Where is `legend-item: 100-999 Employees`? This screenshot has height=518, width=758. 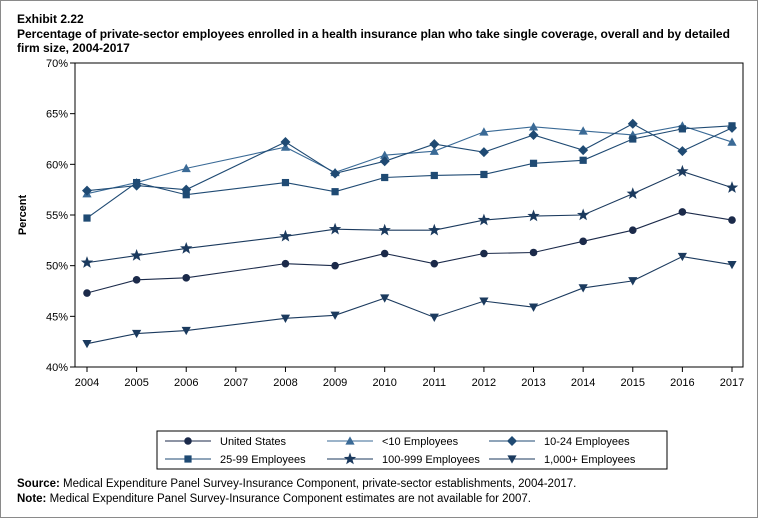 legend-item: 100-999 Employees is located at coordinates (403, 459).